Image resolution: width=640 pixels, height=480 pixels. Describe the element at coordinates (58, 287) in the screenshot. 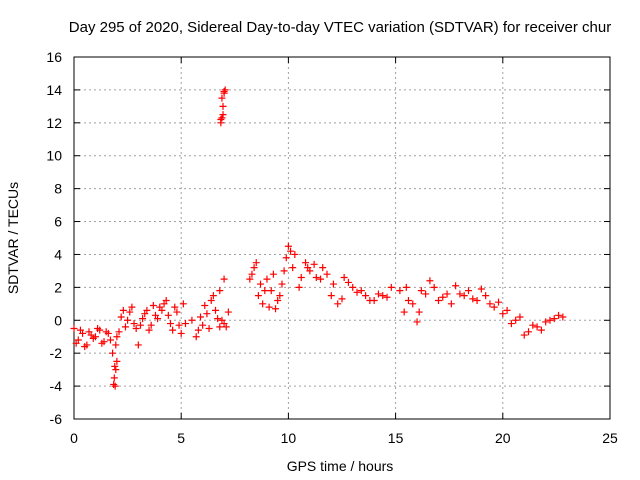

I see `y-tick-label: 2` at that location.